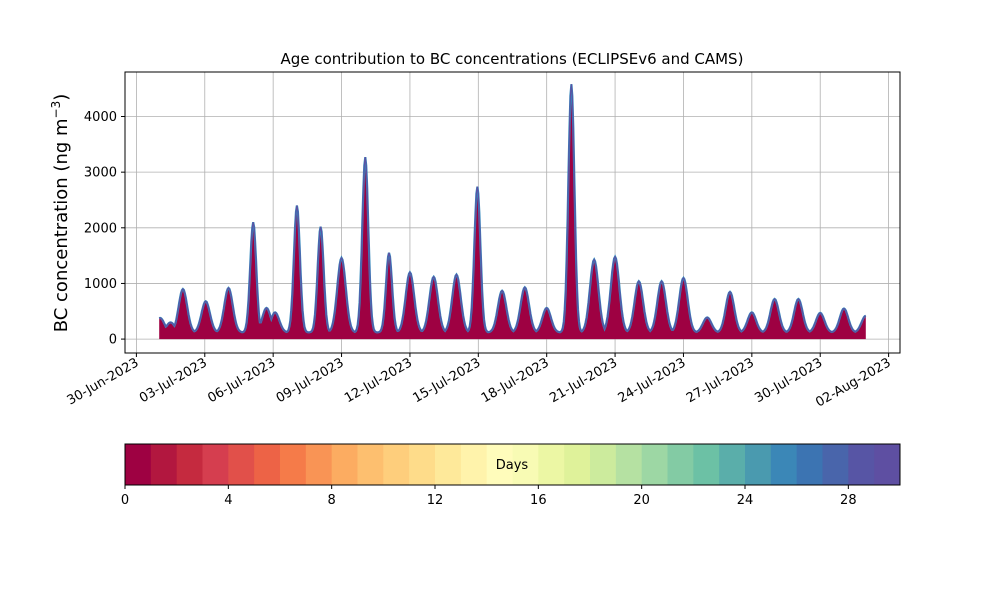 This screenshot has width=1000, height=600. What do you see at coordinates (332, 500) in the screenshot?
I see `colorbar-tick-label: 8` at bounding box center [332, 500].